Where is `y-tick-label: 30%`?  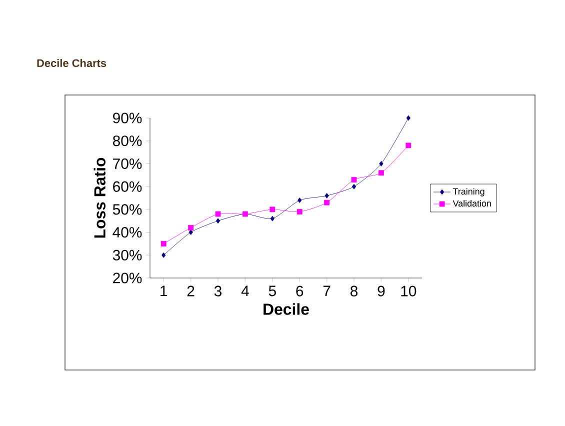
y-tick-label: 30% is located at coordinates (127, 255).